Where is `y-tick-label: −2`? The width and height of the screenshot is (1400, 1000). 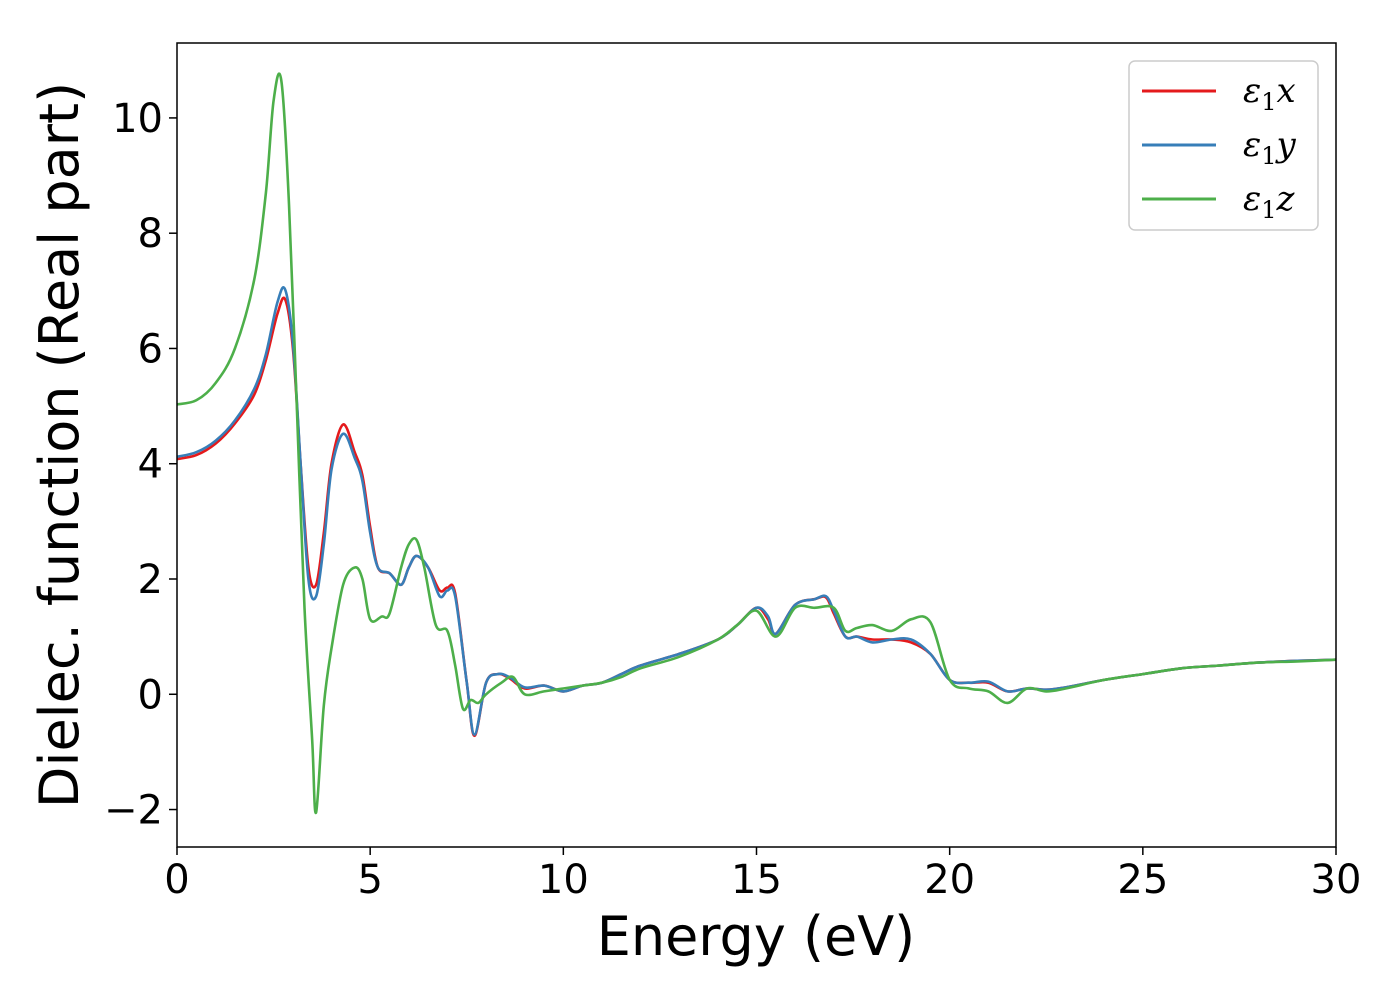
y-tick-label: −2 is located at coordinates (133, 811).